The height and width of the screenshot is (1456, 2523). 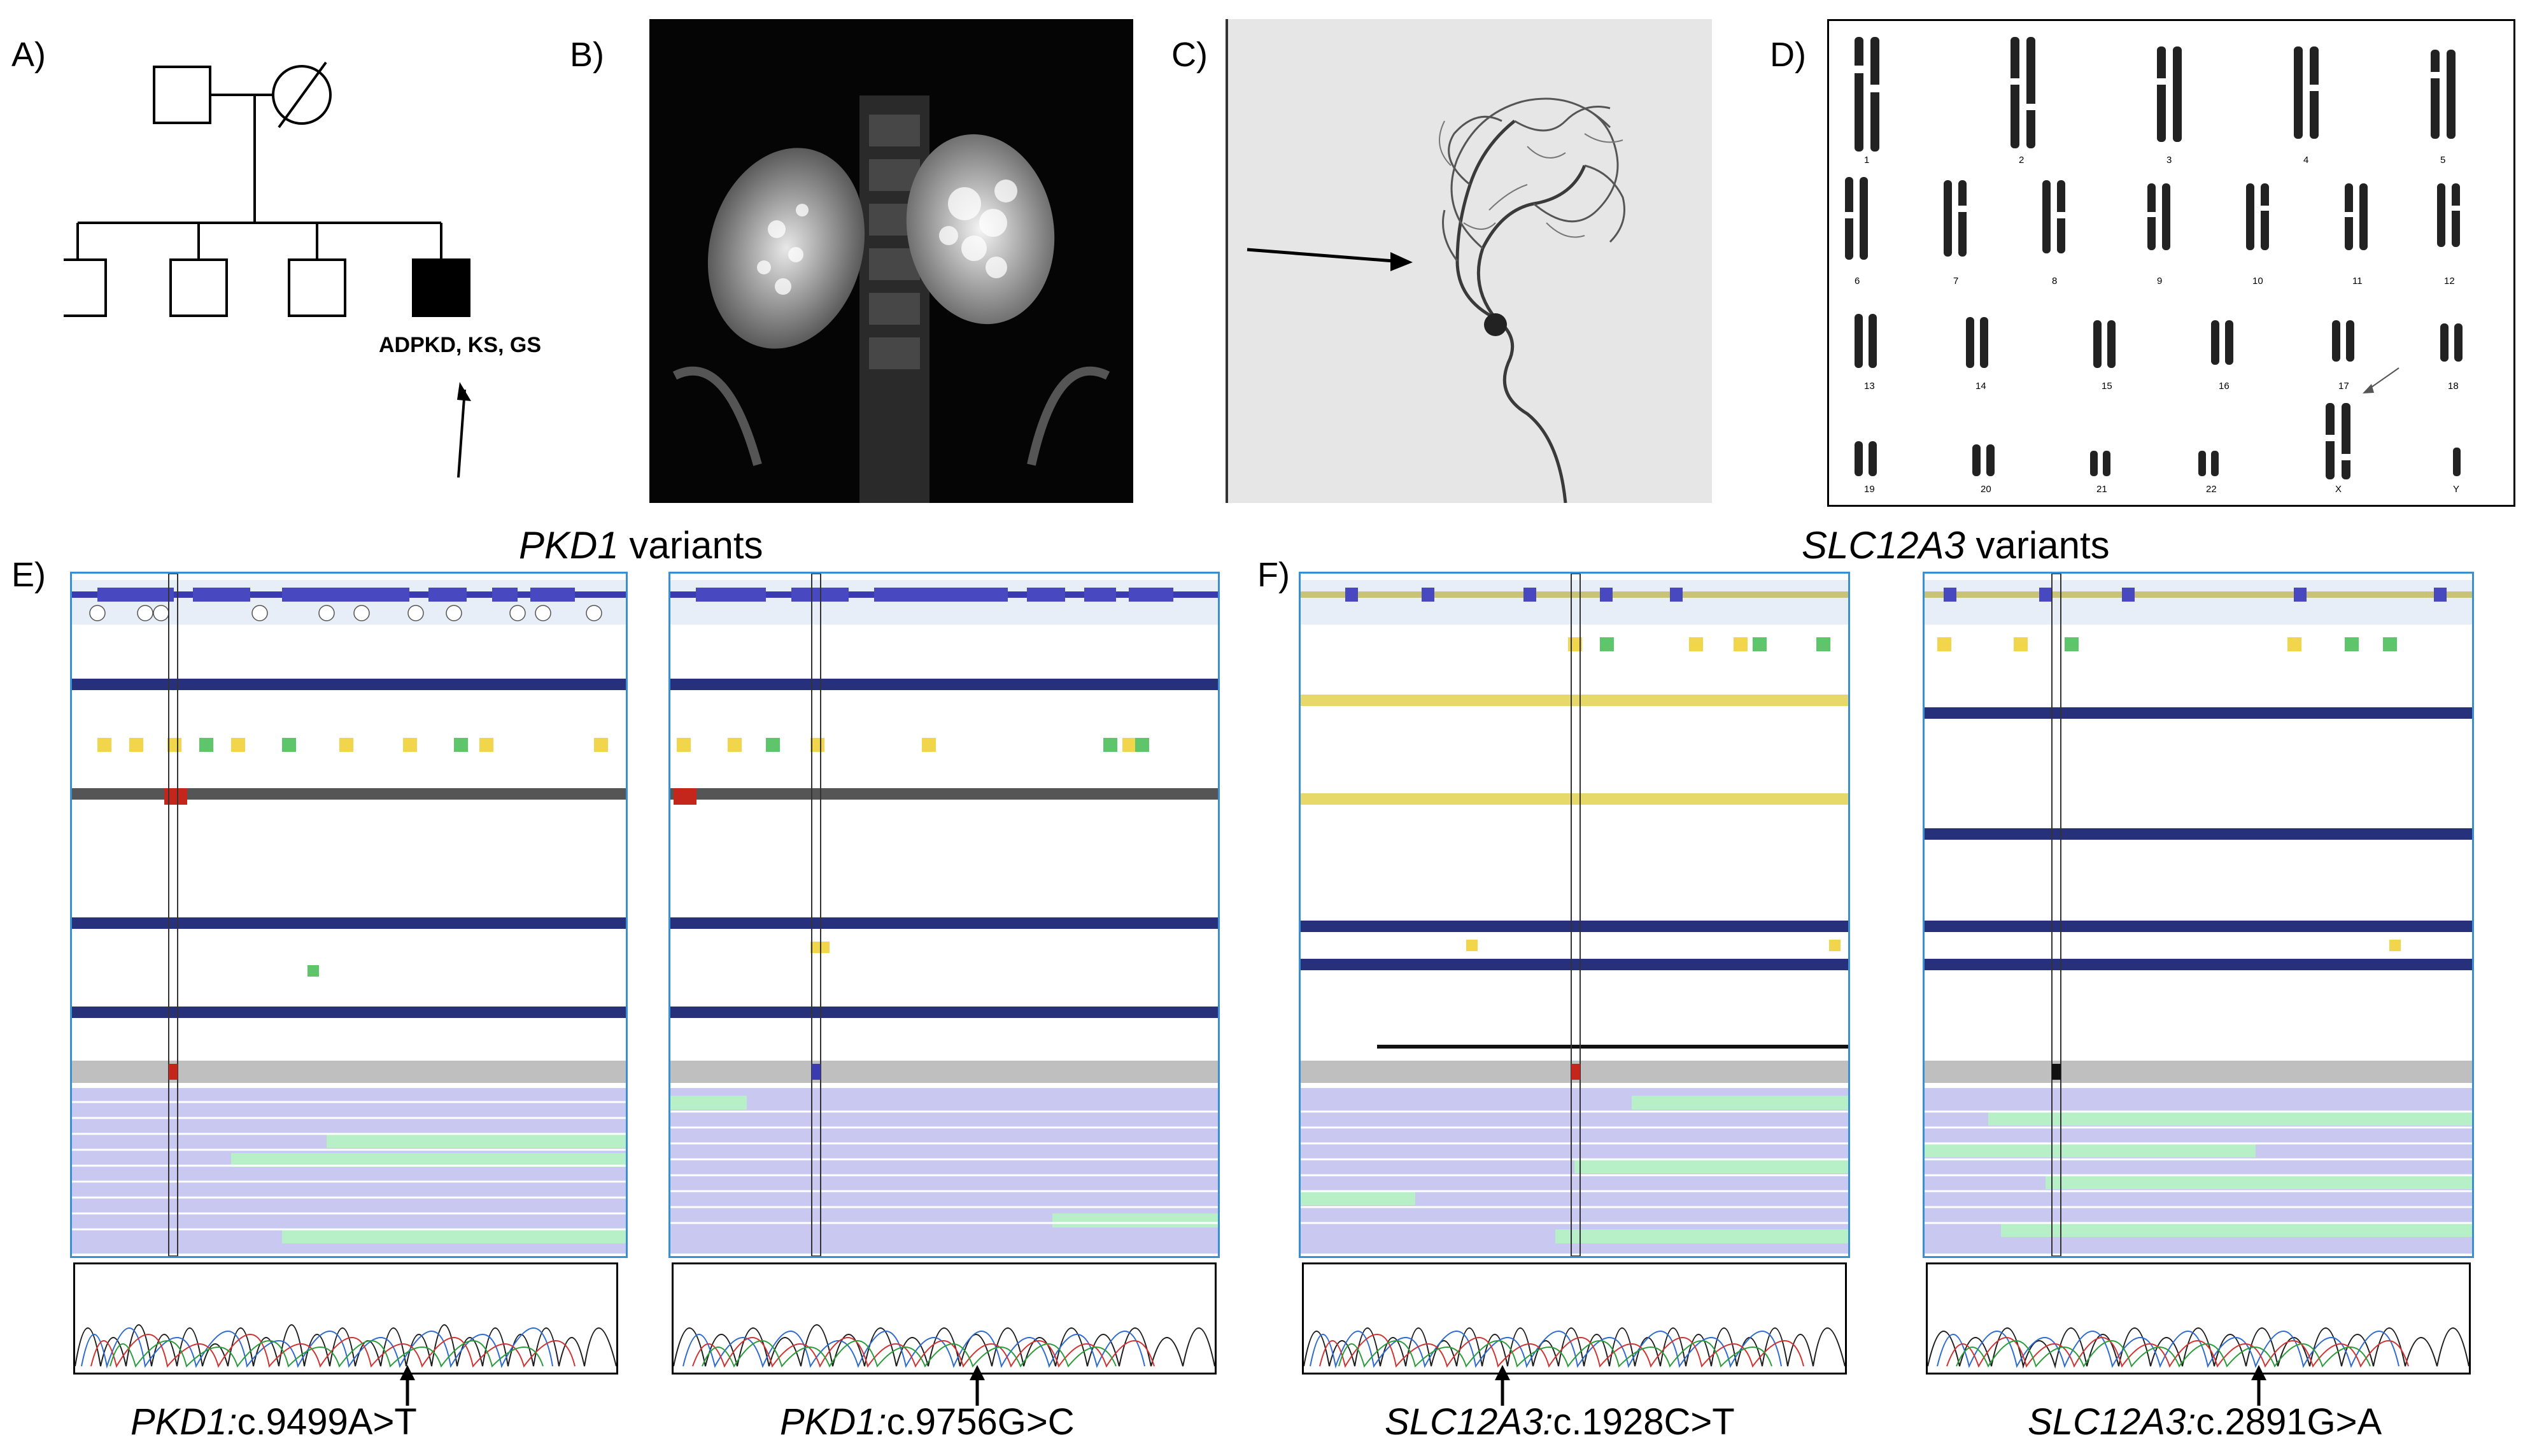 What do you see at coordinates (1469, 261) in the screenshot?
I see `angiogram-image` at bounding box center [1469, 261].